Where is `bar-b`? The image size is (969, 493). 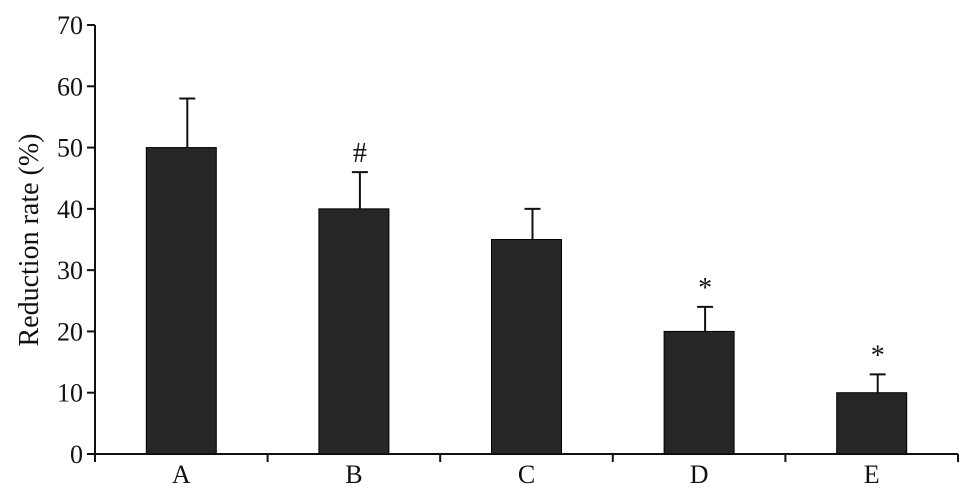 bar-b is located at coordinates (354, 331).